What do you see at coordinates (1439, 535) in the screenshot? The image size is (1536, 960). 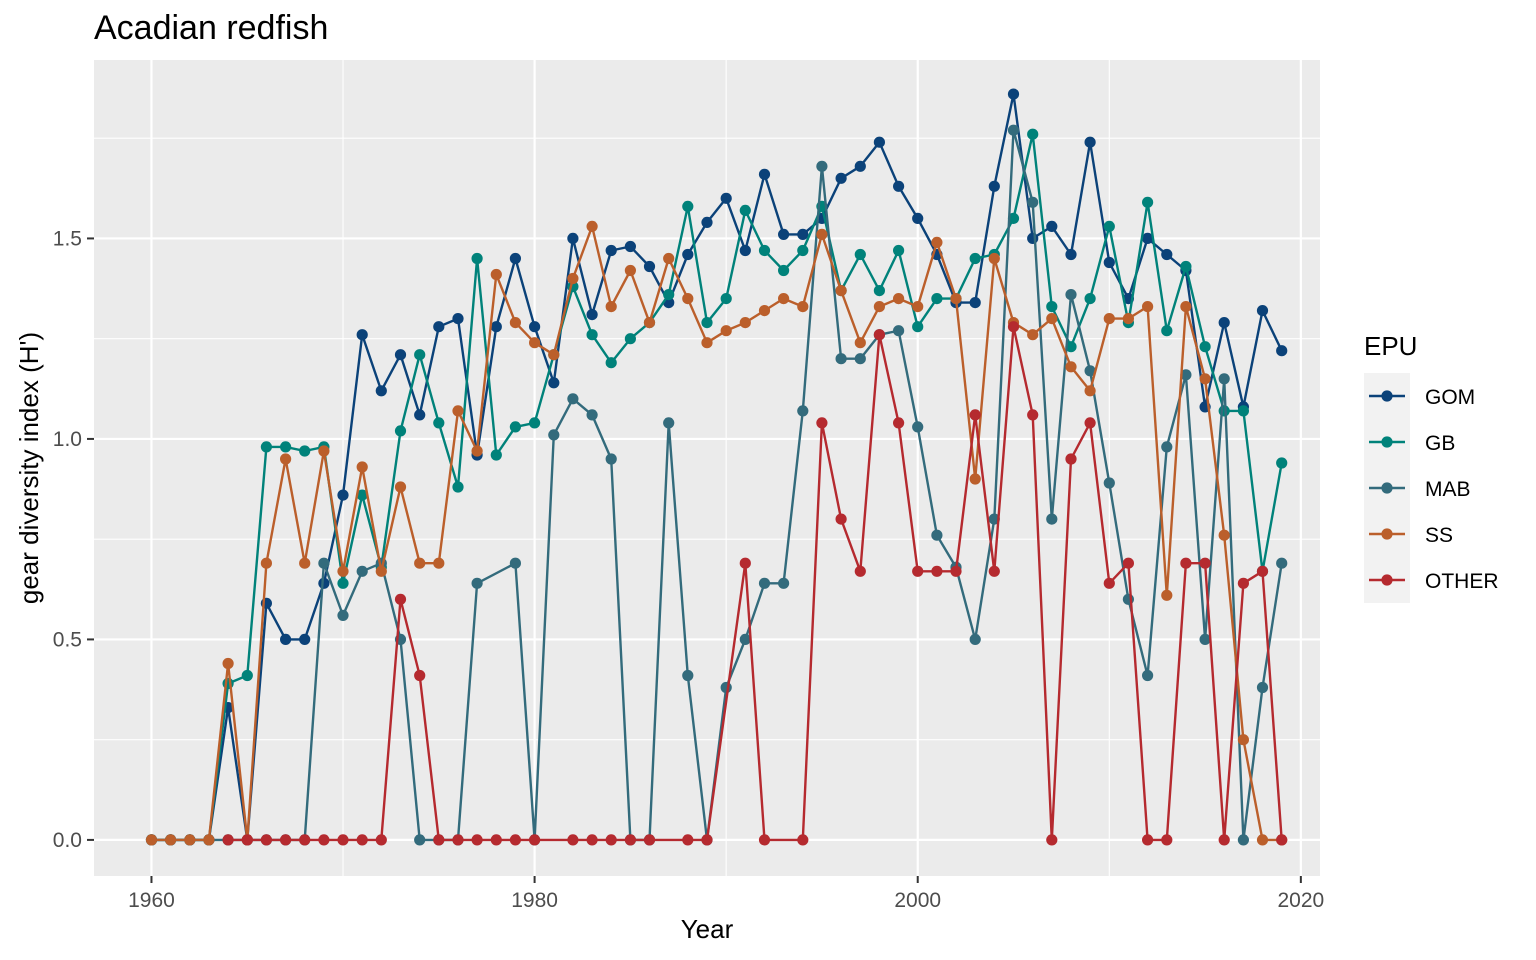 I see `legend-label-ss: SS` at bounding box center [1439, 535].